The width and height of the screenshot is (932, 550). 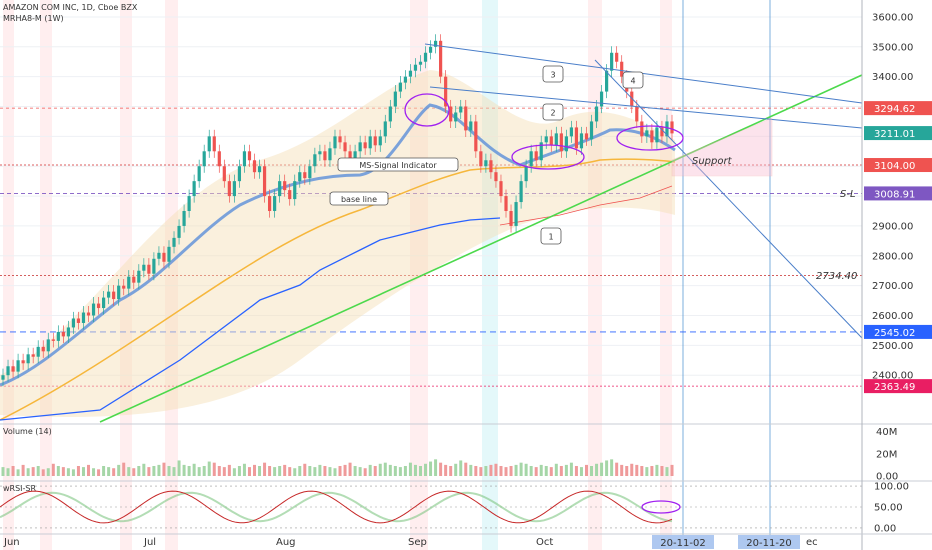 What do you see at coordinates (70, 7) in the screenshot?
I see `symbol-title: AMAZON COM INC, 1D, Cboe BZX` at bounding box center [70, 7].